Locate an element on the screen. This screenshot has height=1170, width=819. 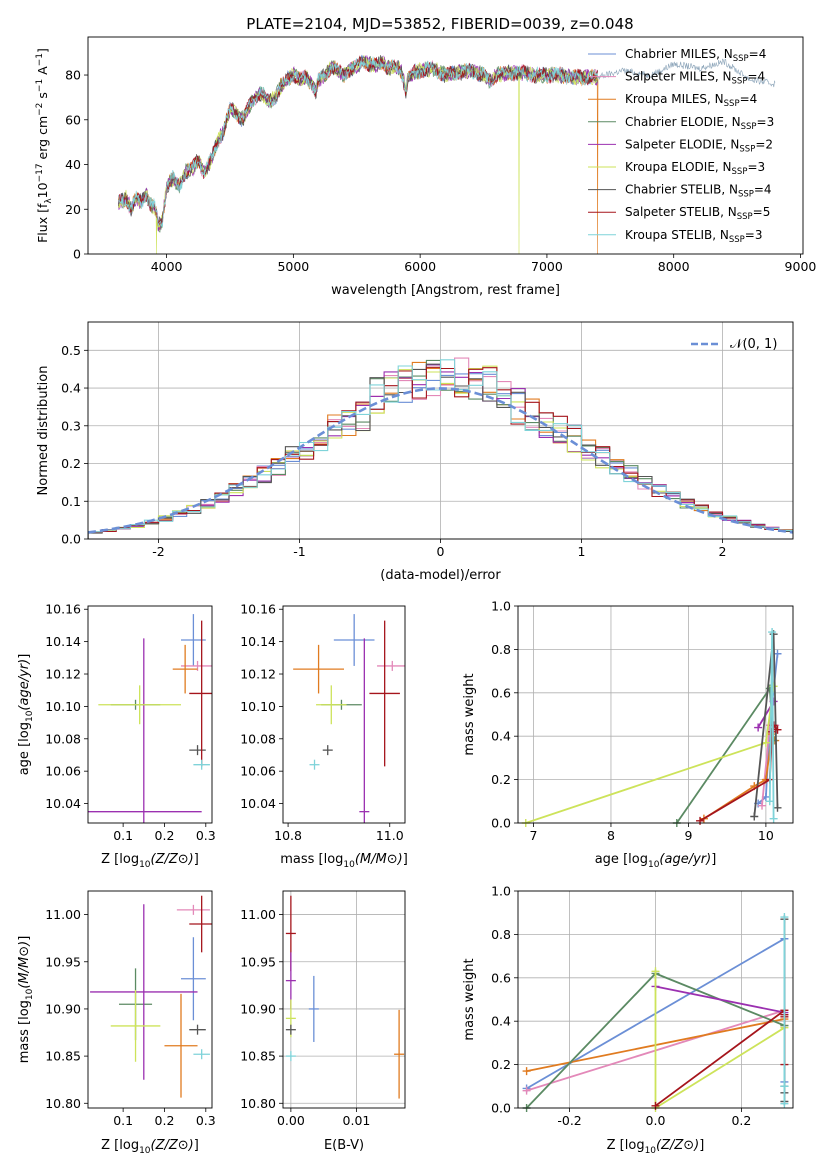
y-tick-label: 0.8 is located at coordinates (501, 649).